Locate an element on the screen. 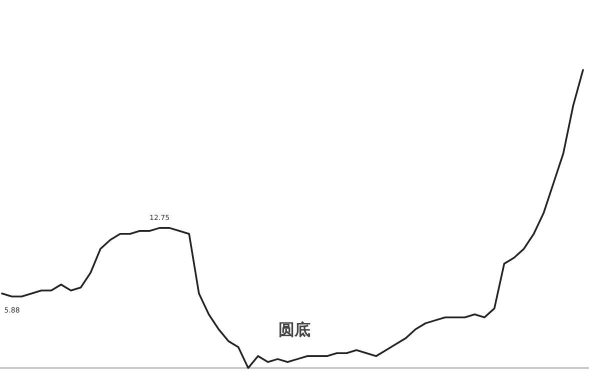  annotation: 圆底 is located at coordinates (294, 329).